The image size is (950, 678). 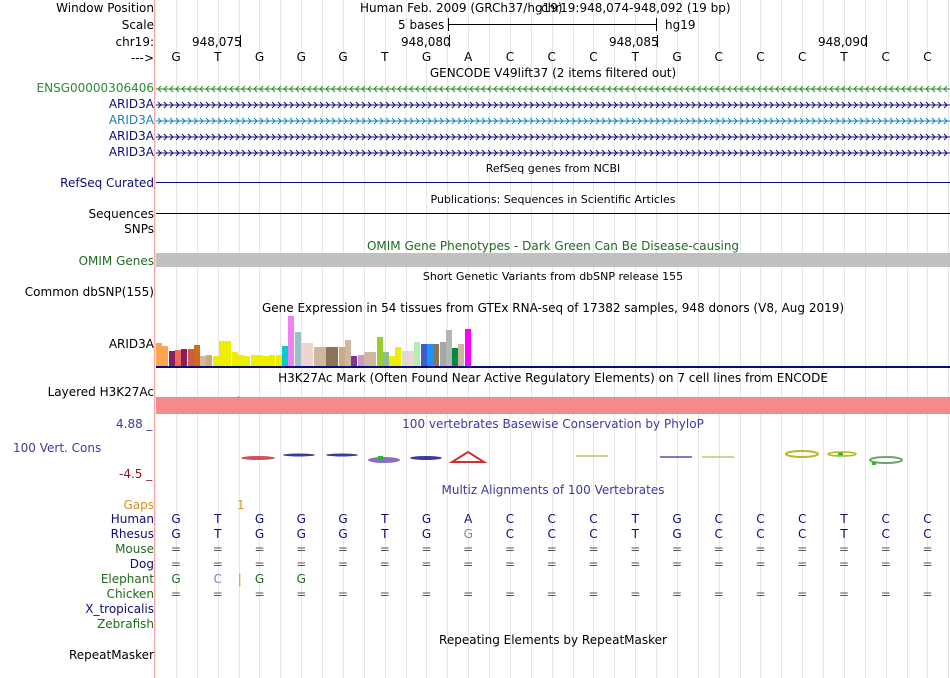 What do you see at coordinates (121, 214) in the screenshot?
I see `sequences-label: Sequences` at bounding box center [121, 214].